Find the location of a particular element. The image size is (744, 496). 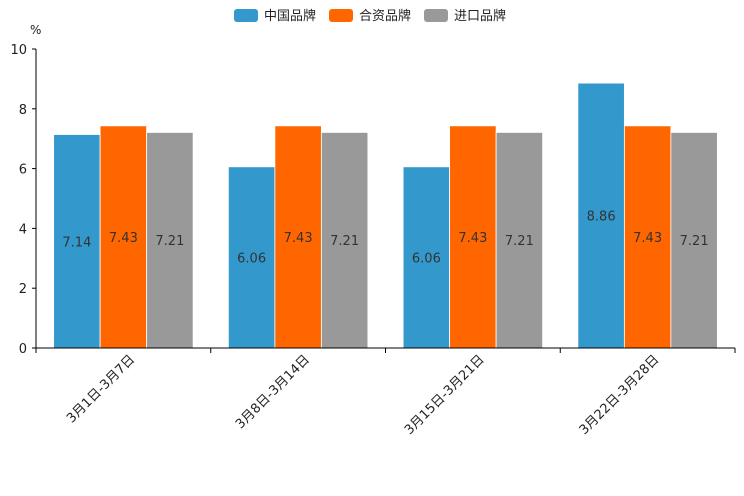

x-category-label: 3月22日-3月28日 is located at coordinates (620, 395).